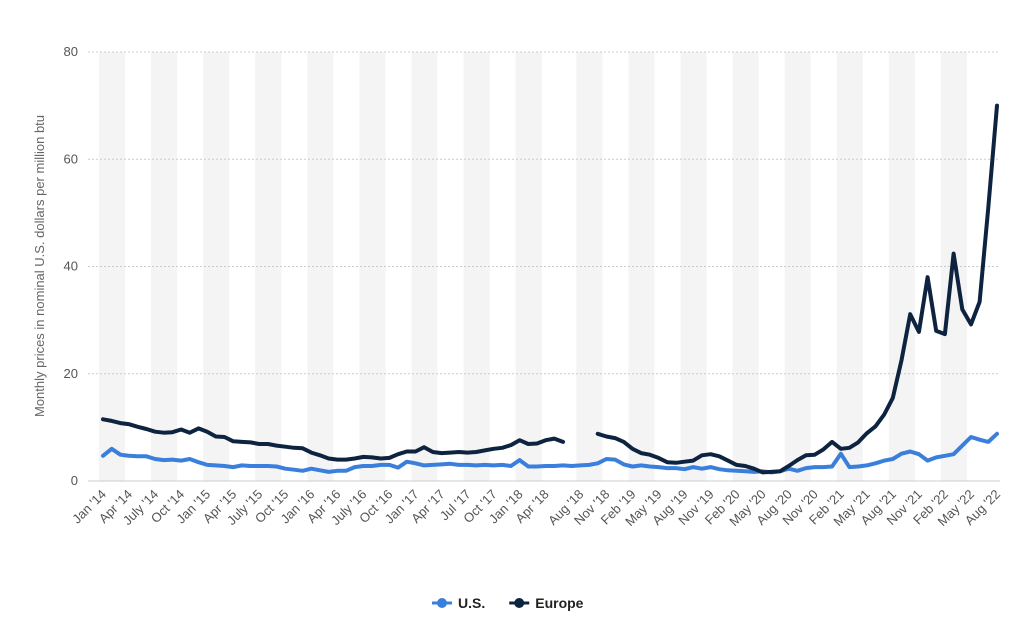  What do you see at coordinates (71, 266) in the screenshot?
I see `y-tick-label: 40` at bounding box center [71, 266].